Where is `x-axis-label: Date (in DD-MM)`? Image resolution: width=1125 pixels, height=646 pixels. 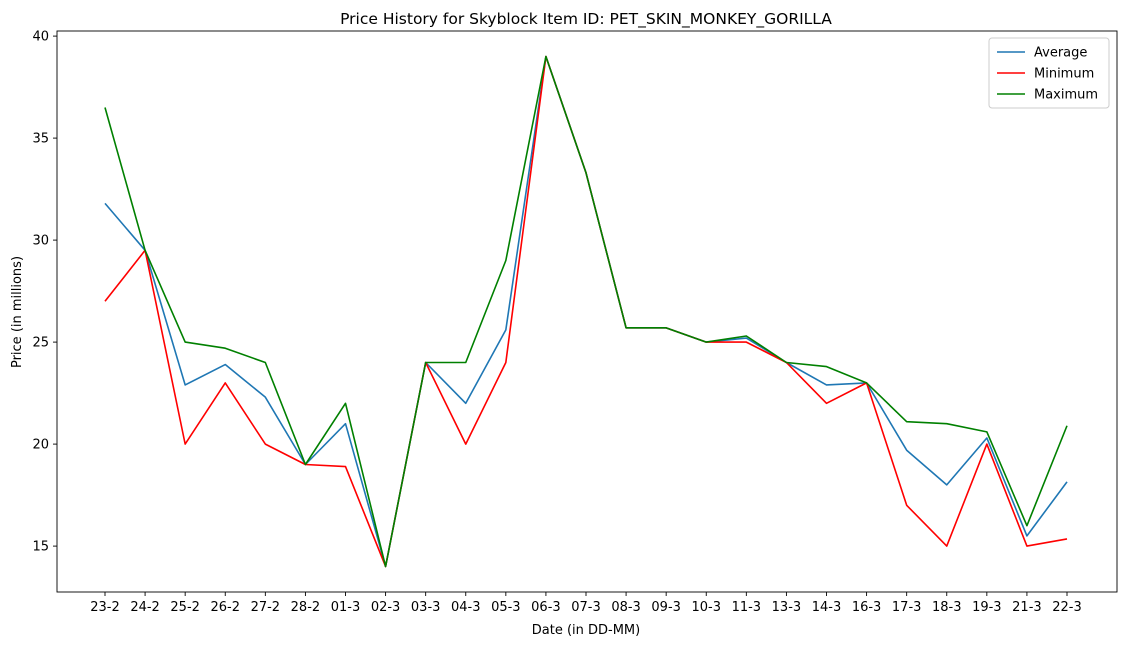 x-axis-label: Date (in DD-MM) is located at coordinates (586, 630).